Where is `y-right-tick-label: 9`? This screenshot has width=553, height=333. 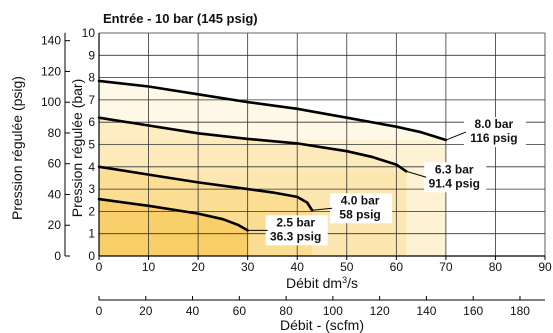 y-right-tick-label: 9 is located at coordinates (91, 55).